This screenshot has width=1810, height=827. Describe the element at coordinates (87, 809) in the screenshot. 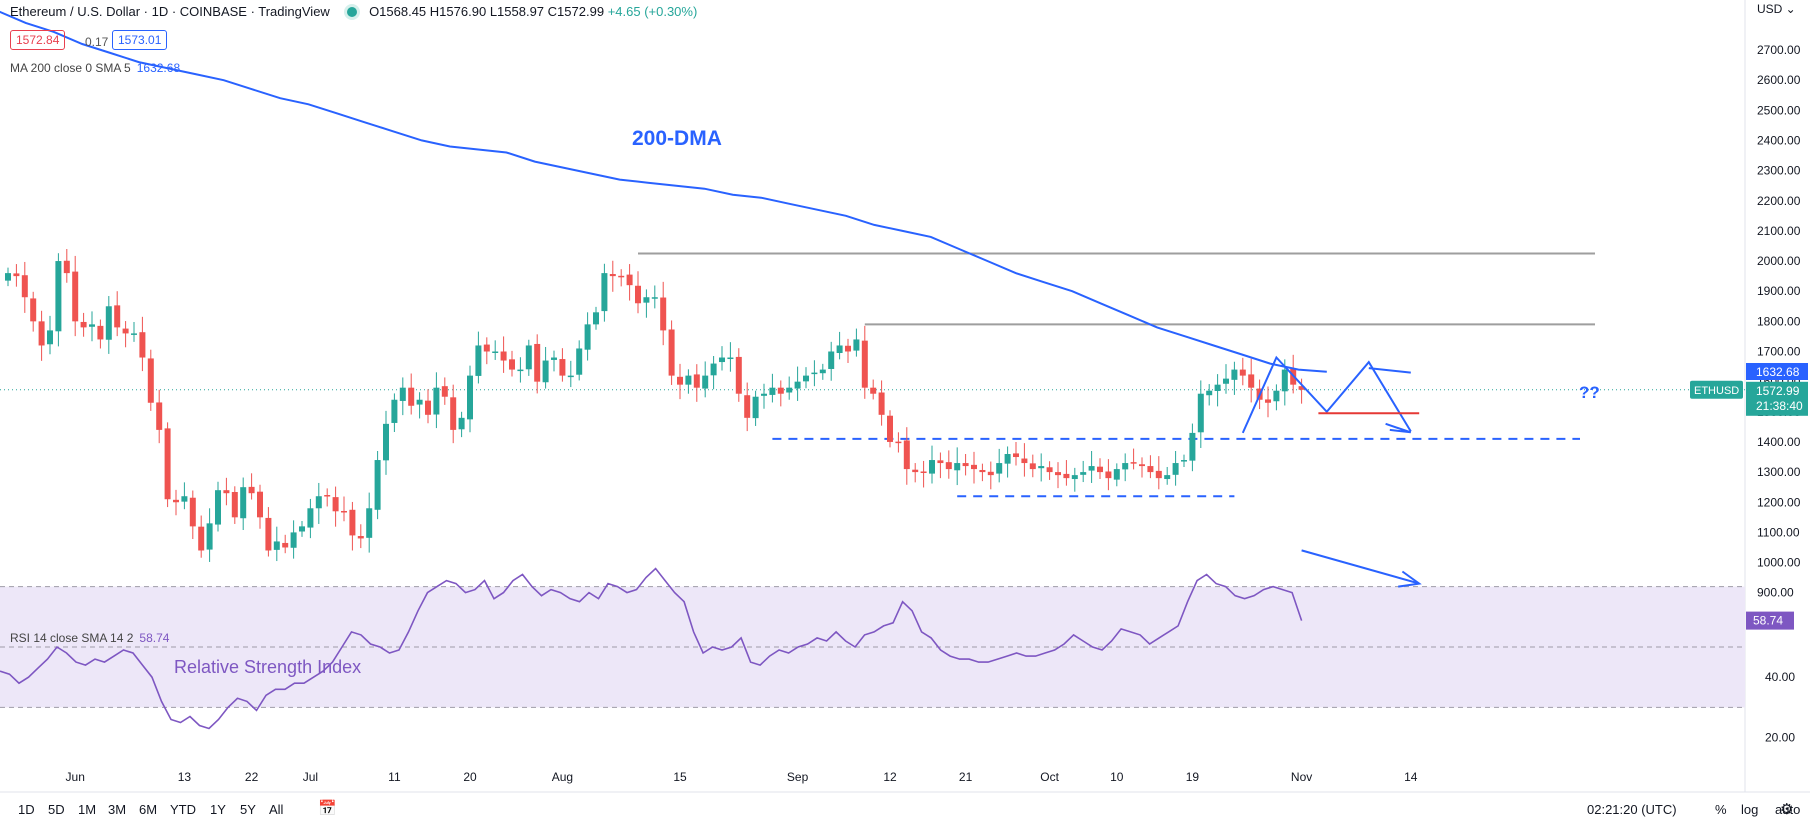

I see `timeframe-1m: 1M` at that location.